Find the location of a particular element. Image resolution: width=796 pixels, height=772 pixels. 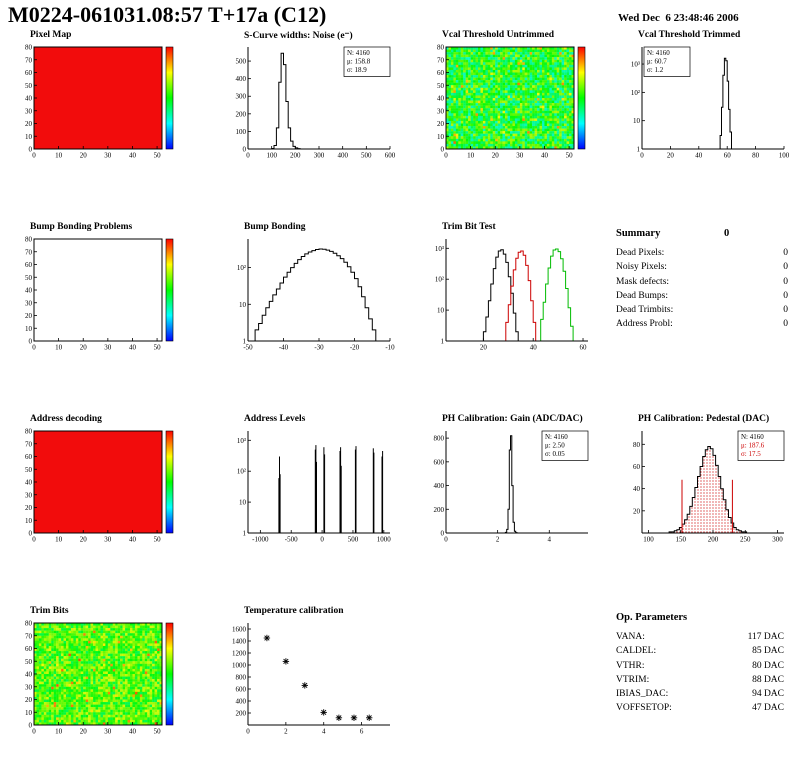

bump-bonding-chart: -50 -40 -30 -20 -10 1 10 10² is located at coordinates (316, 295).